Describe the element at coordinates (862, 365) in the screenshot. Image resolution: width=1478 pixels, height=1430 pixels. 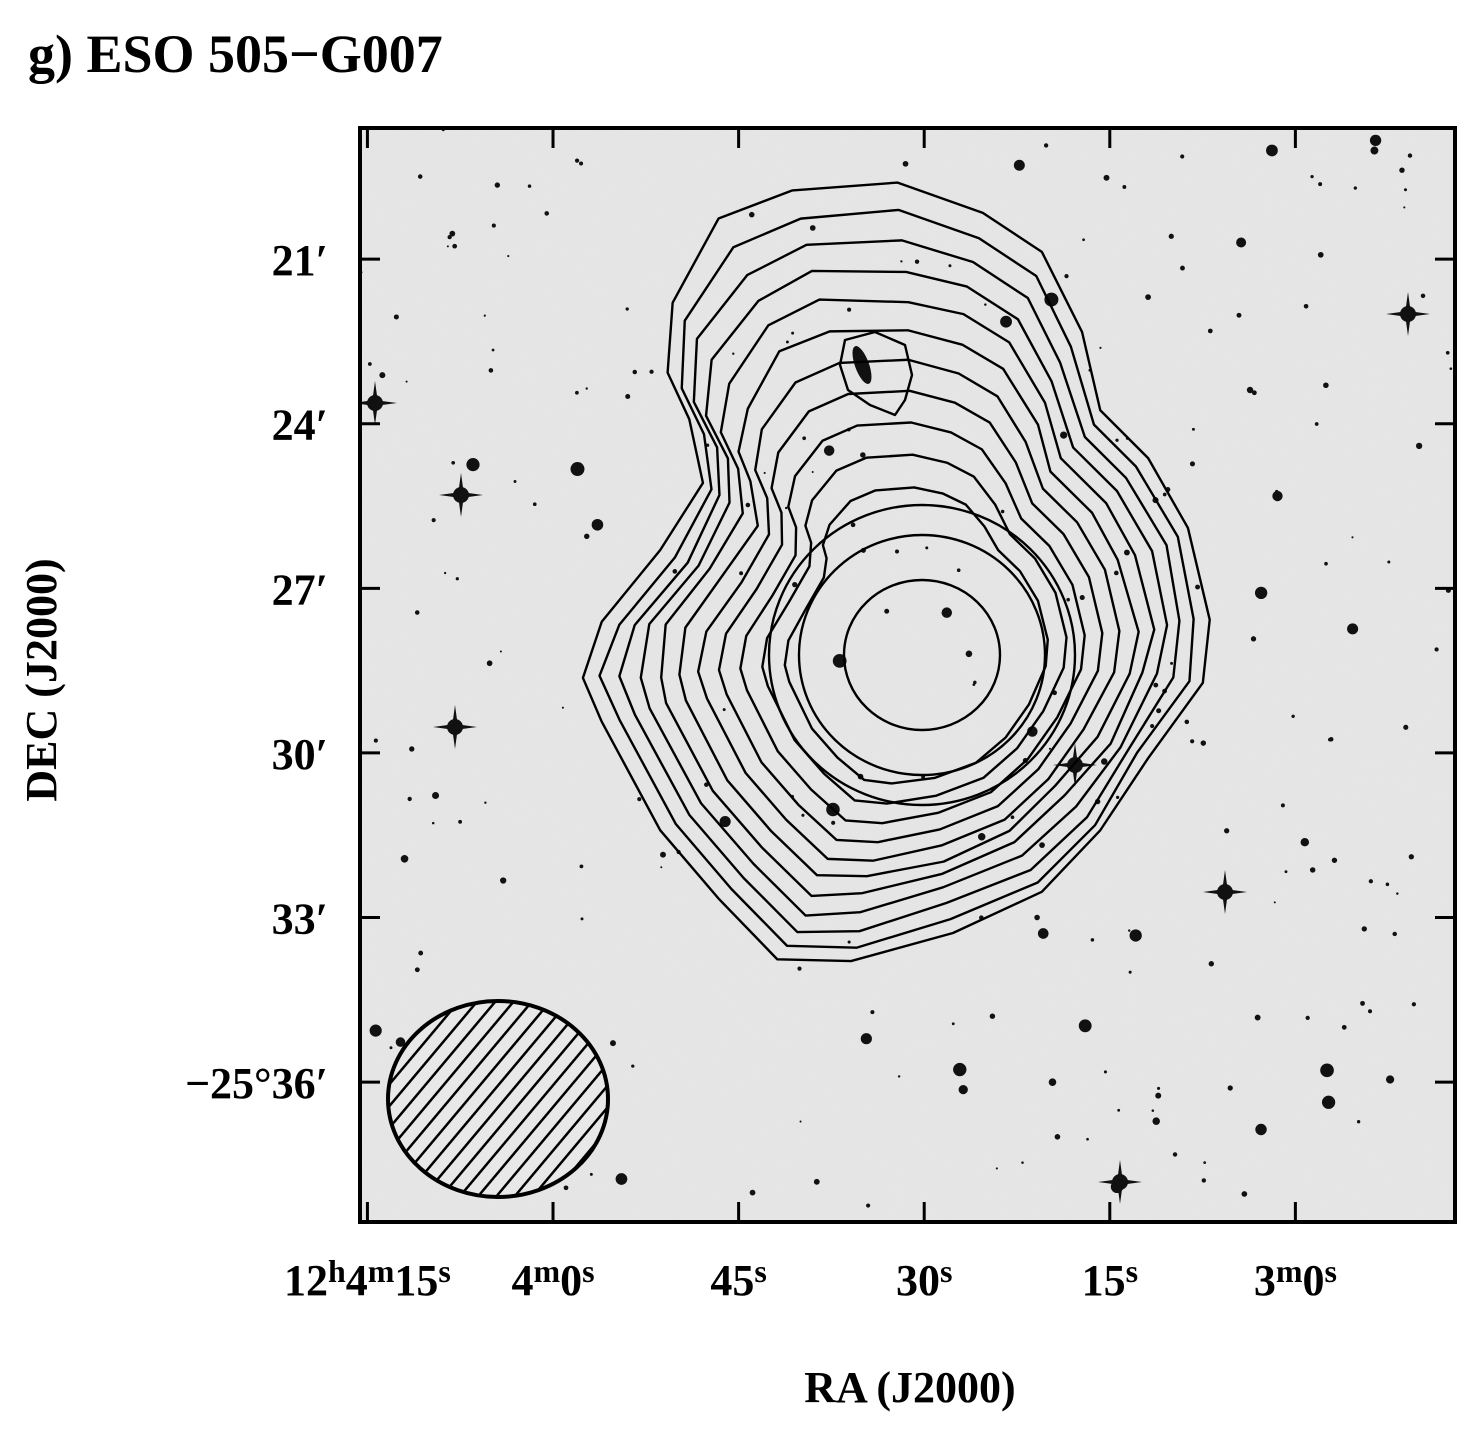
I see `galaxy` at that location.